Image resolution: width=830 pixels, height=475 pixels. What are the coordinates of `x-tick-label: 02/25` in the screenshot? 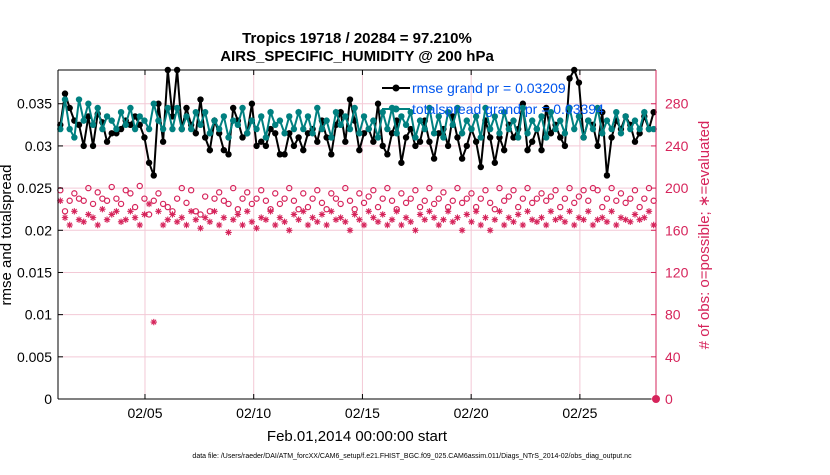 It's located at (579, 413).